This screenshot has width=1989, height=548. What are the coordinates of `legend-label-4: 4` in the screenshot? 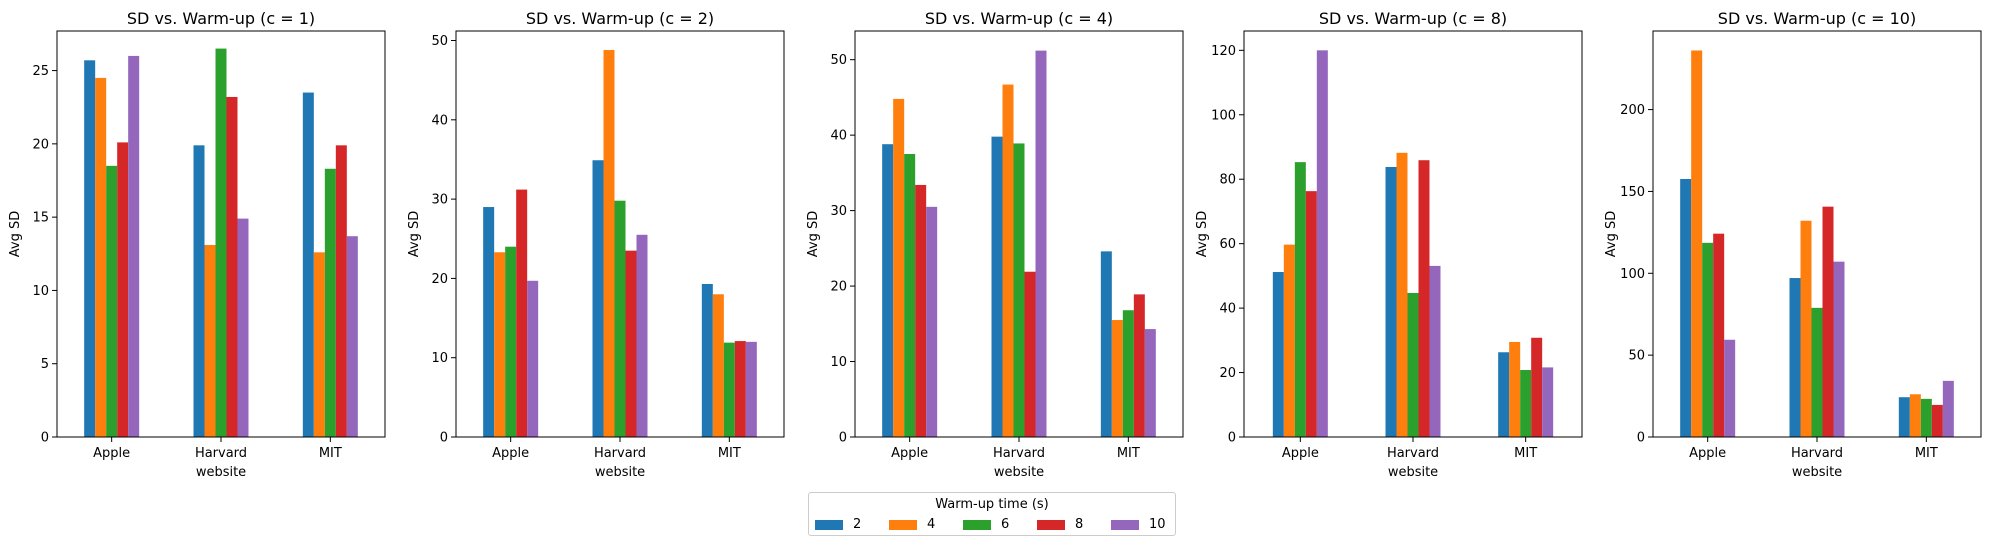 It's located at (931, 524).